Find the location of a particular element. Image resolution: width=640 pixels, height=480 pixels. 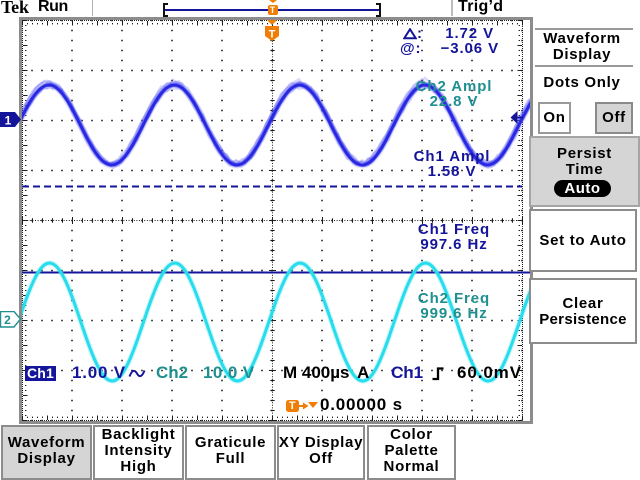

svg-text: T is located at coordinates (272, 35).